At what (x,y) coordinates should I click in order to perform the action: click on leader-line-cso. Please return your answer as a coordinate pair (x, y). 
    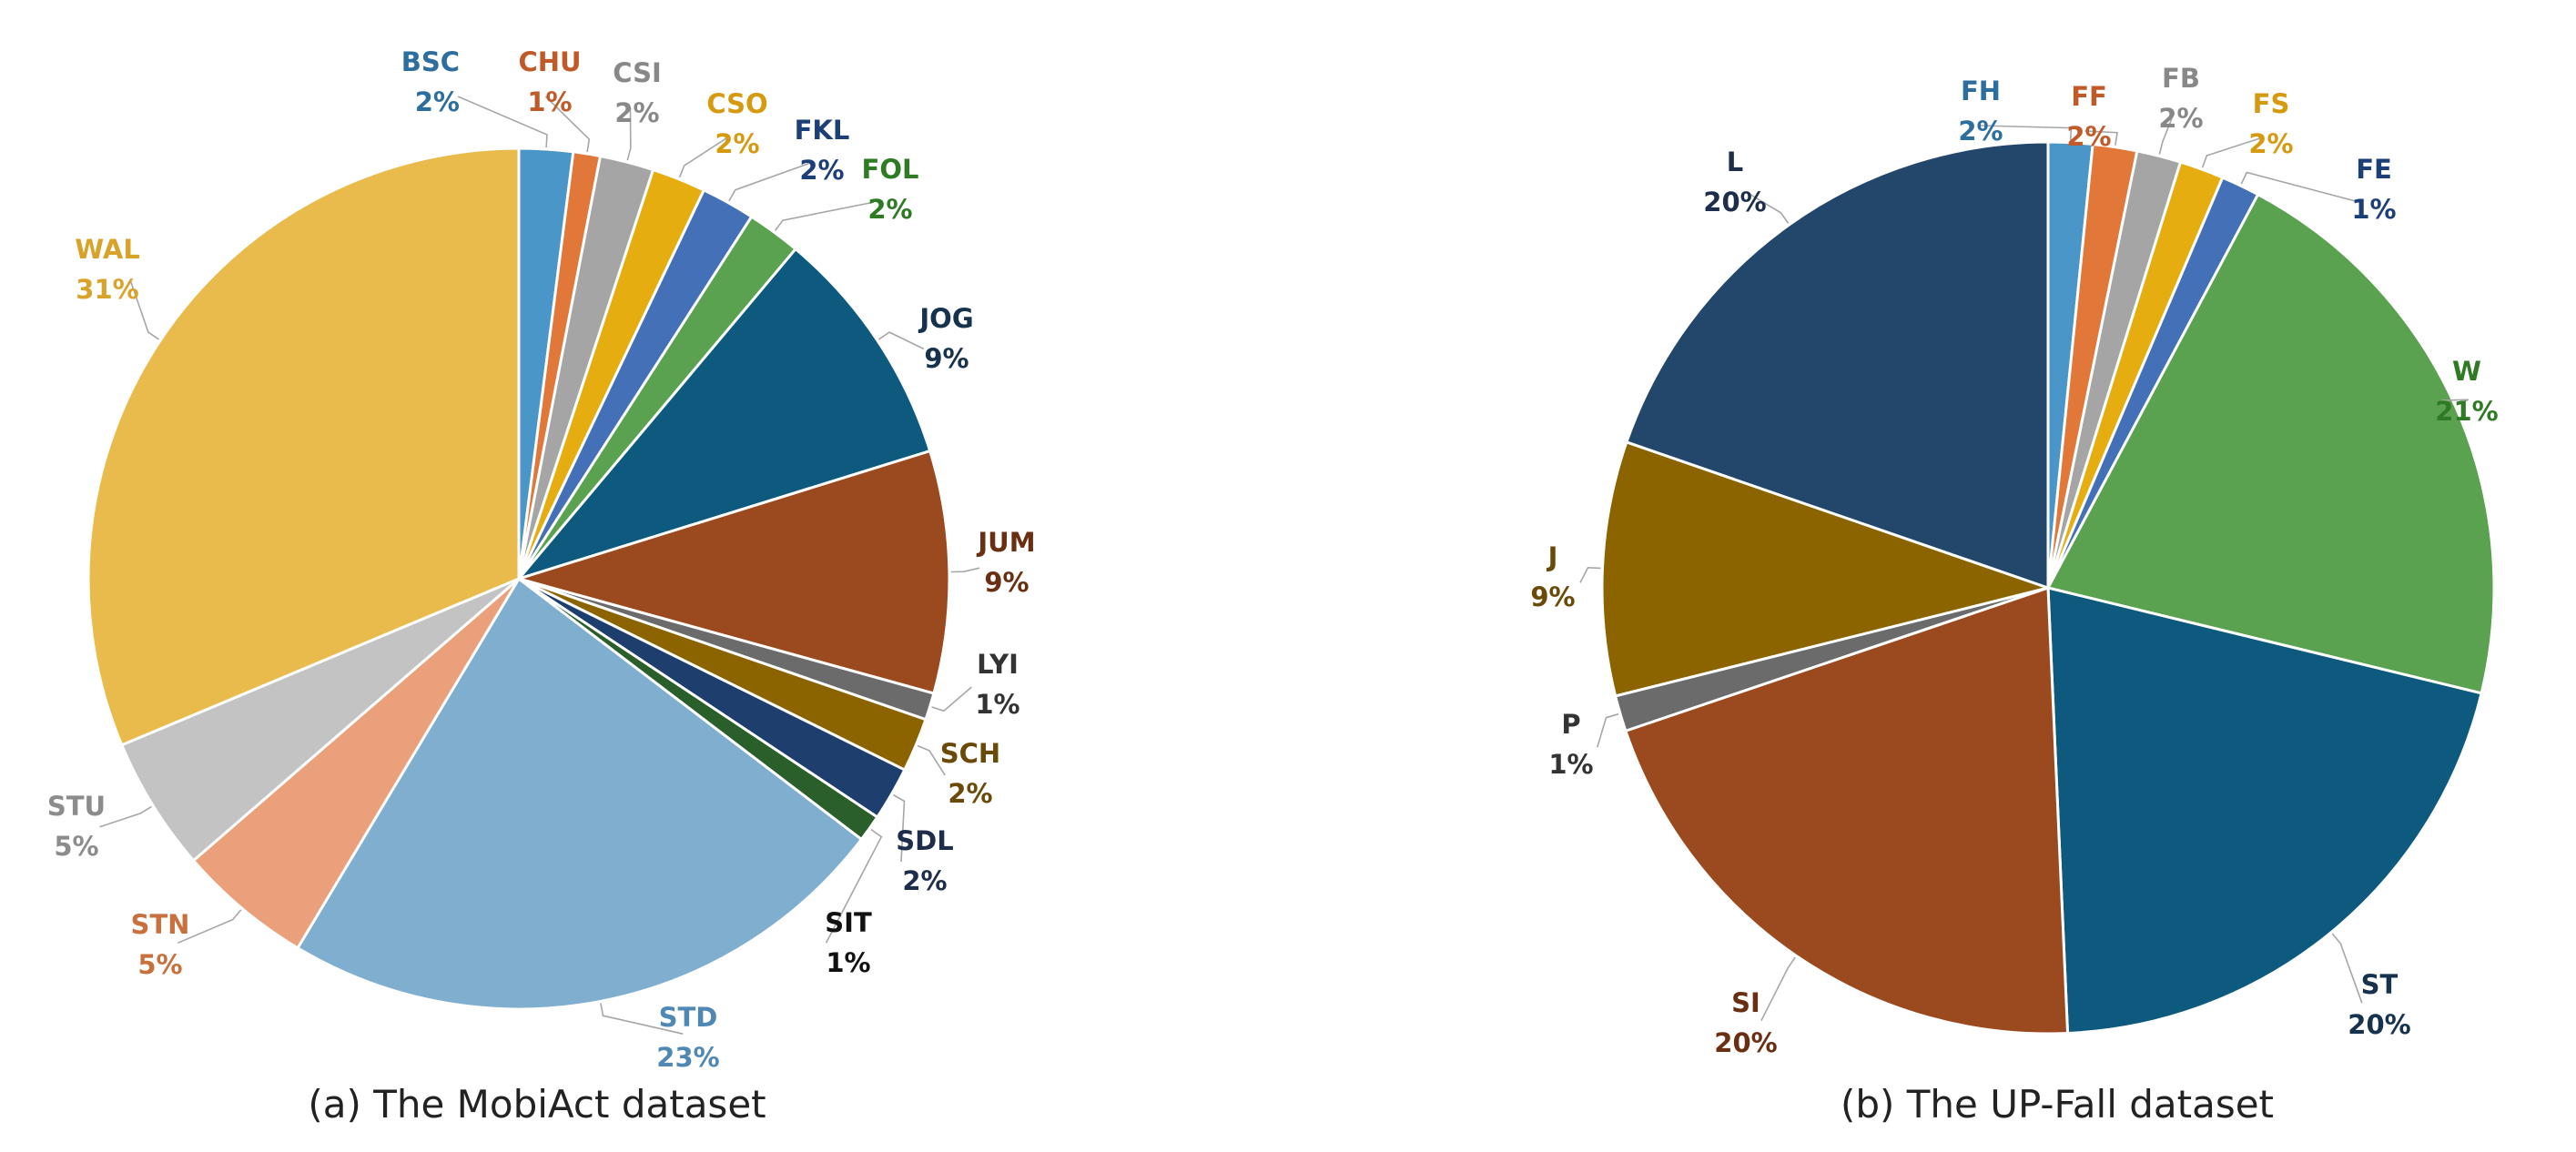
    Looking at the image, I should click on (703, 157).